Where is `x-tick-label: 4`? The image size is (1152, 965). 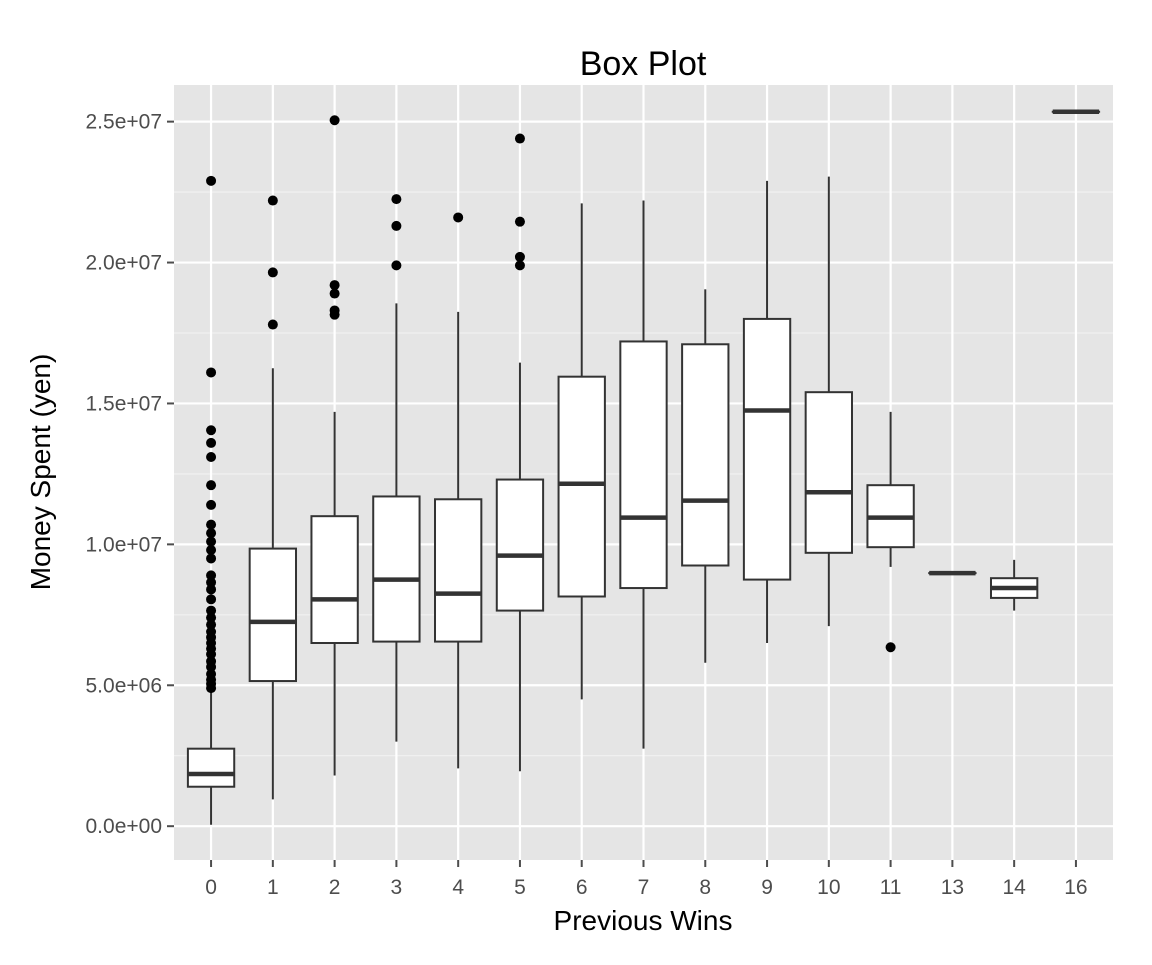 x-tick-label: 4 is located at coordinates (458, 887).